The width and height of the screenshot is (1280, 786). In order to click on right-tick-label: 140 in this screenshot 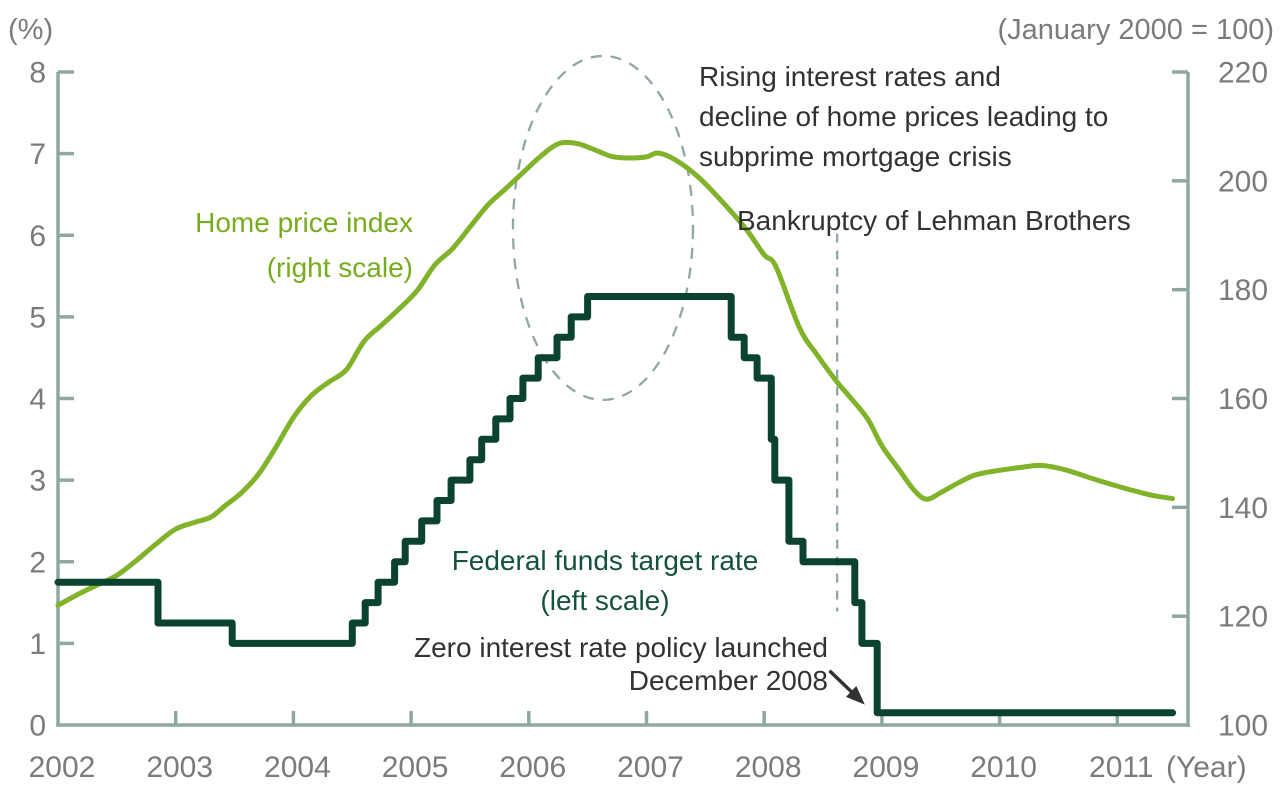, I will do `click(1243, 508)`.